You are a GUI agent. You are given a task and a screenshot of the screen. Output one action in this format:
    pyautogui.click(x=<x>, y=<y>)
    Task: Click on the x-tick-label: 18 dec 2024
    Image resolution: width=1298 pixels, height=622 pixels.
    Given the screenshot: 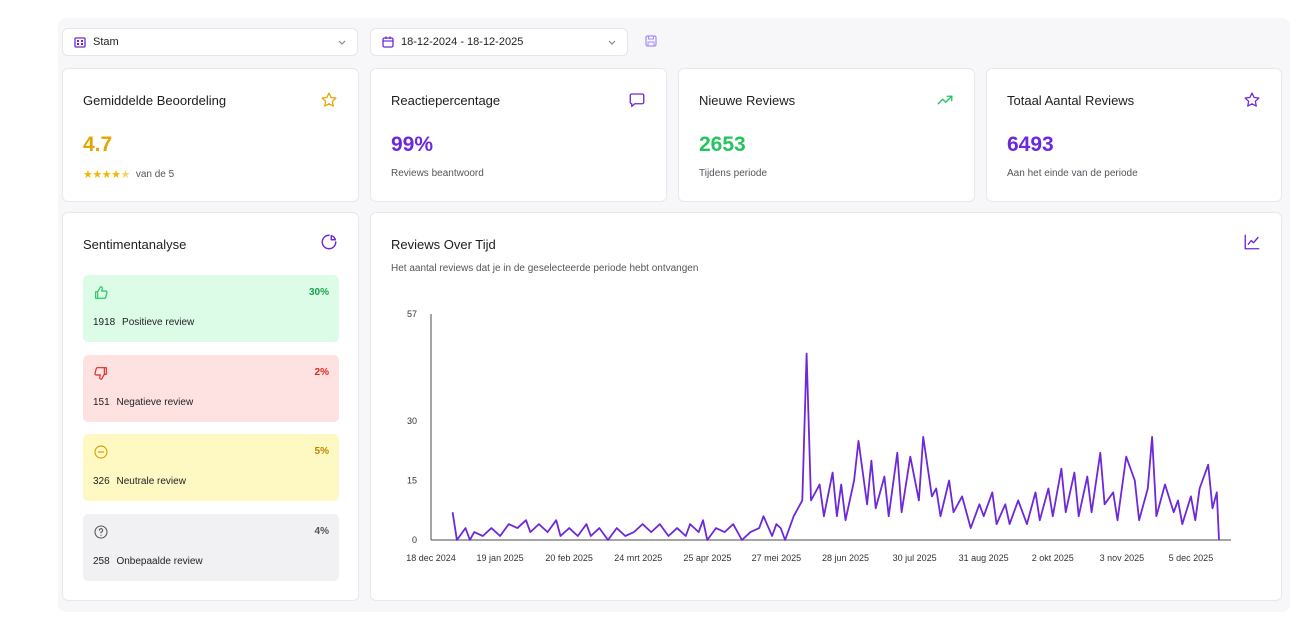 What is the action you would take?
    pyautogui.click(x=431, y=558)
    